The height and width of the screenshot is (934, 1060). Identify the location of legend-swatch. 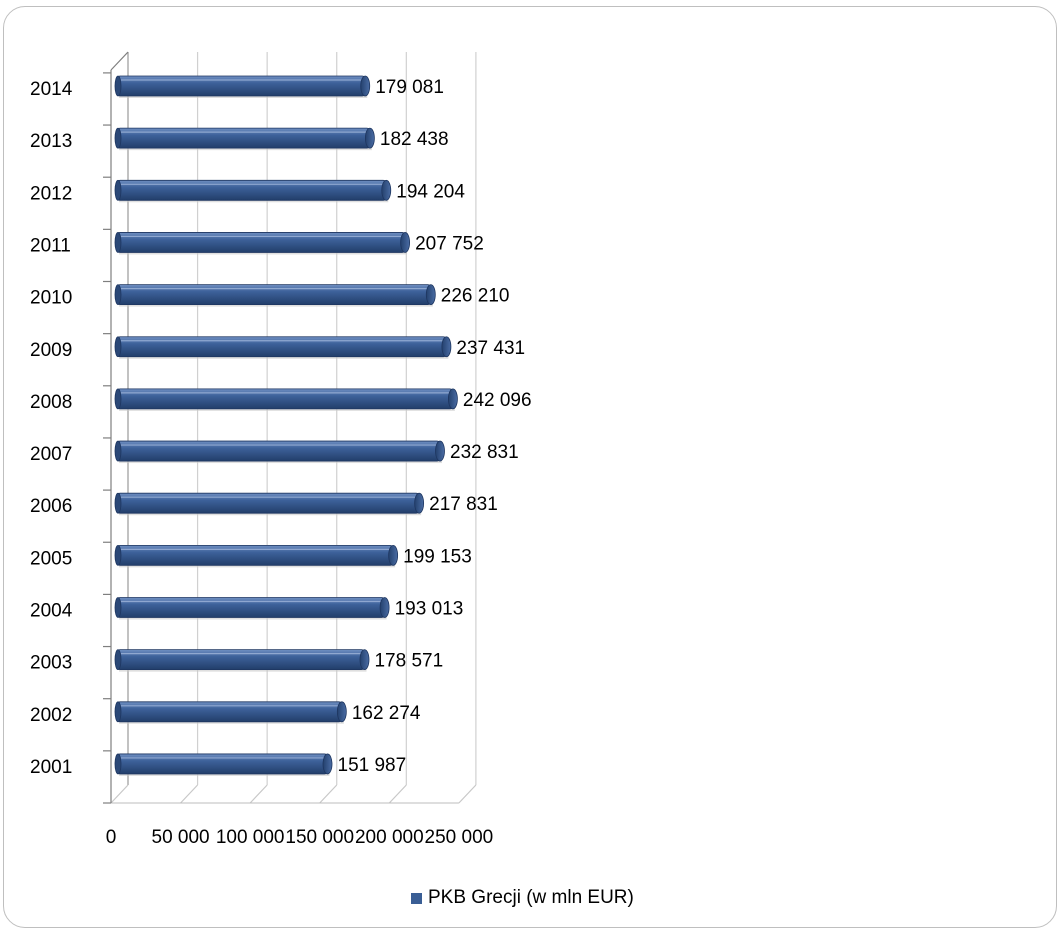
(416, 898).